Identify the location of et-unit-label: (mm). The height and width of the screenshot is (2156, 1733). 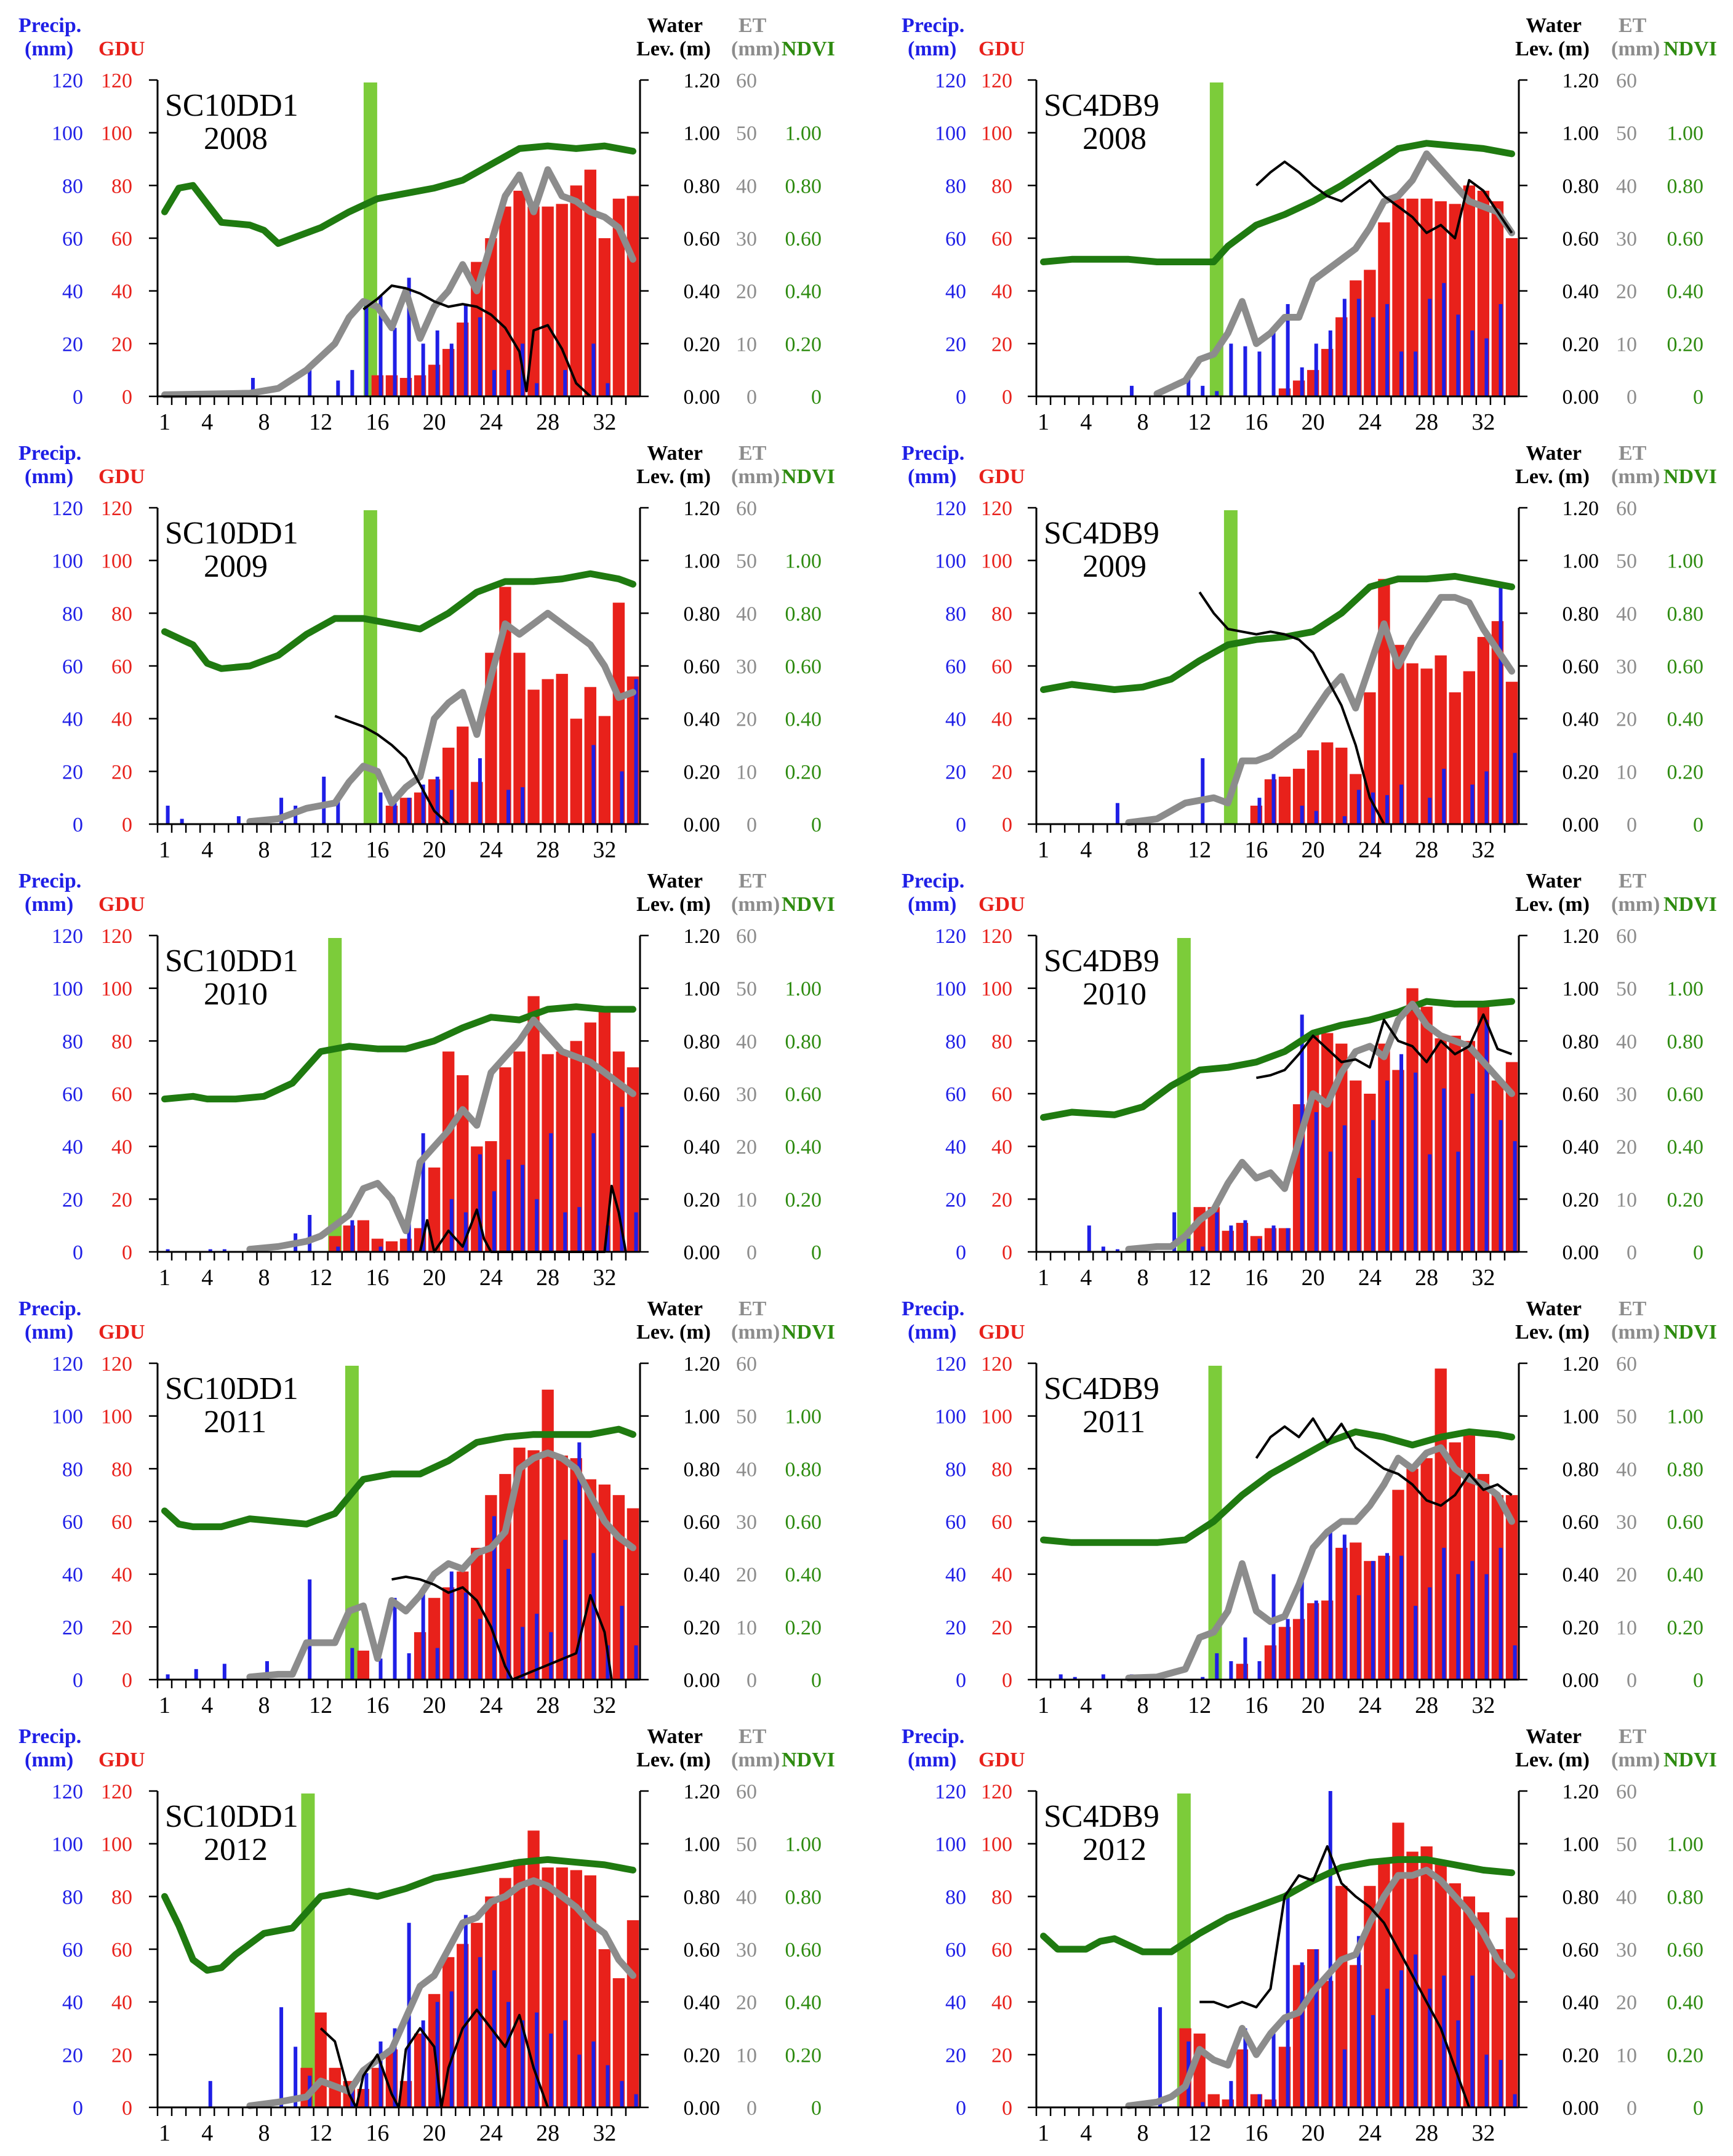
(1635, 1332).